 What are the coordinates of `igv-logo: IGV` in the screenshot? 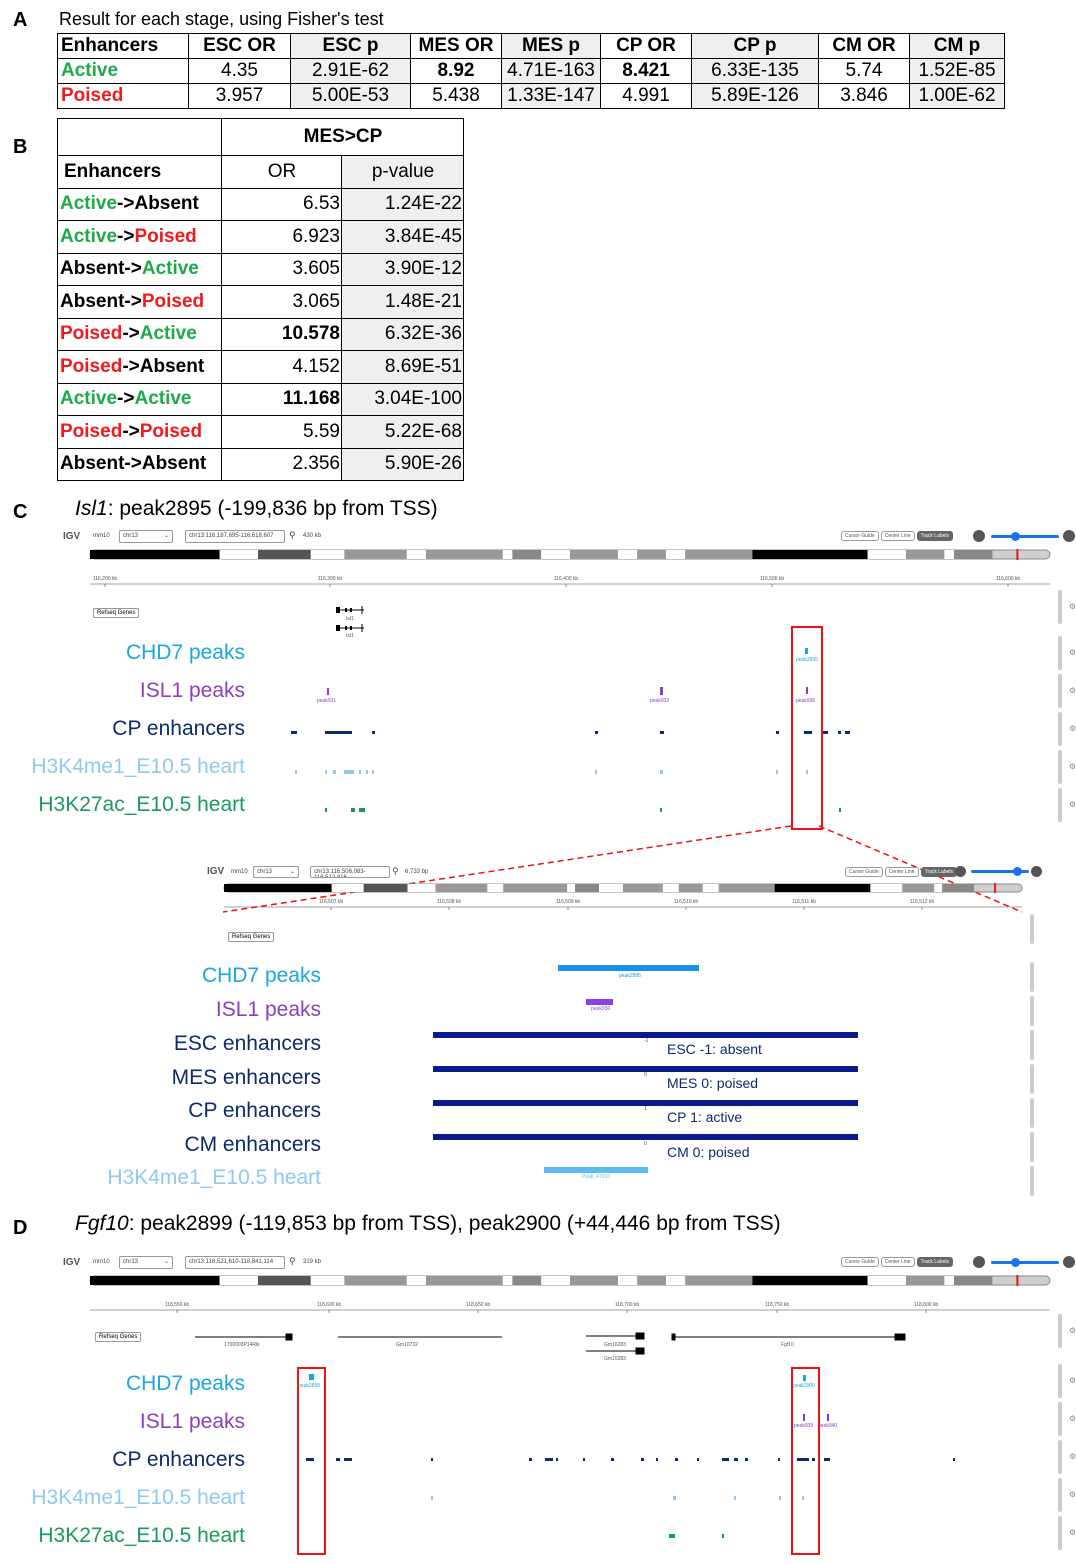 It's located at (72, 536).